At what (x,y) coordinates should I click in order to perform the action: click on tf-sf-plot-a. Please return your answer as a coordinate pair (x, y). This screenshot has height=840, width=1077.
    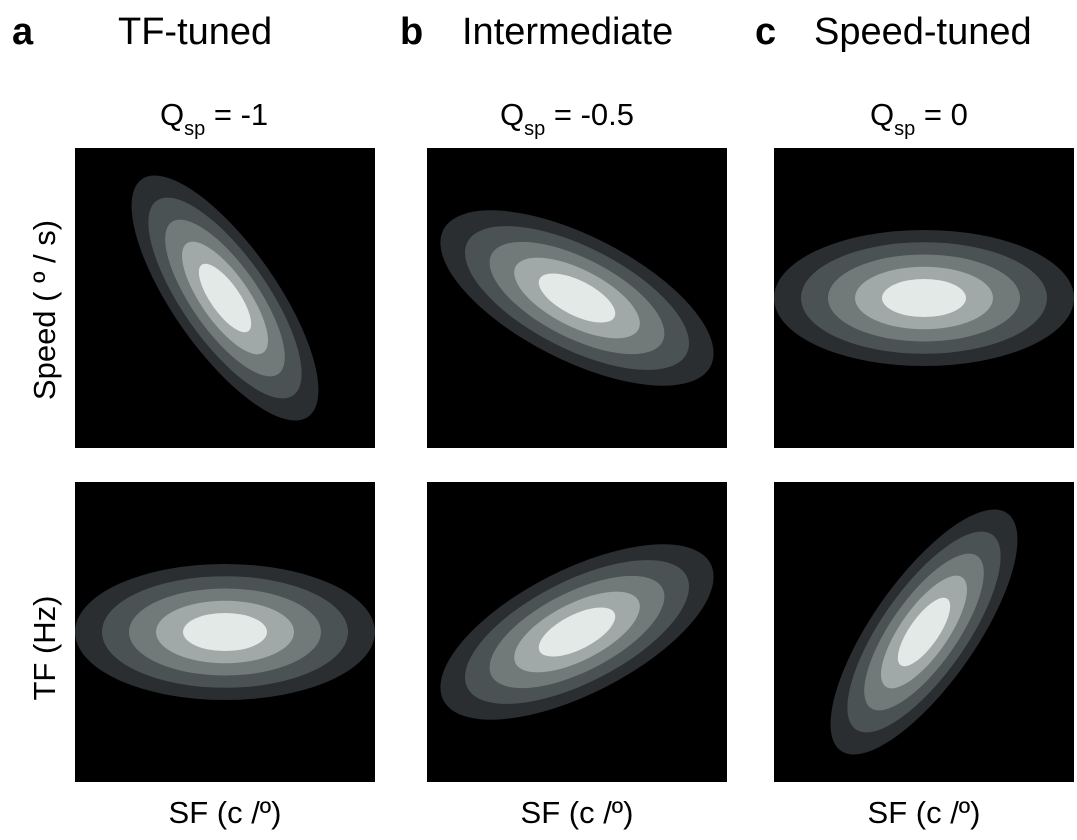
    Looking at the image, I should click on (225, 632).